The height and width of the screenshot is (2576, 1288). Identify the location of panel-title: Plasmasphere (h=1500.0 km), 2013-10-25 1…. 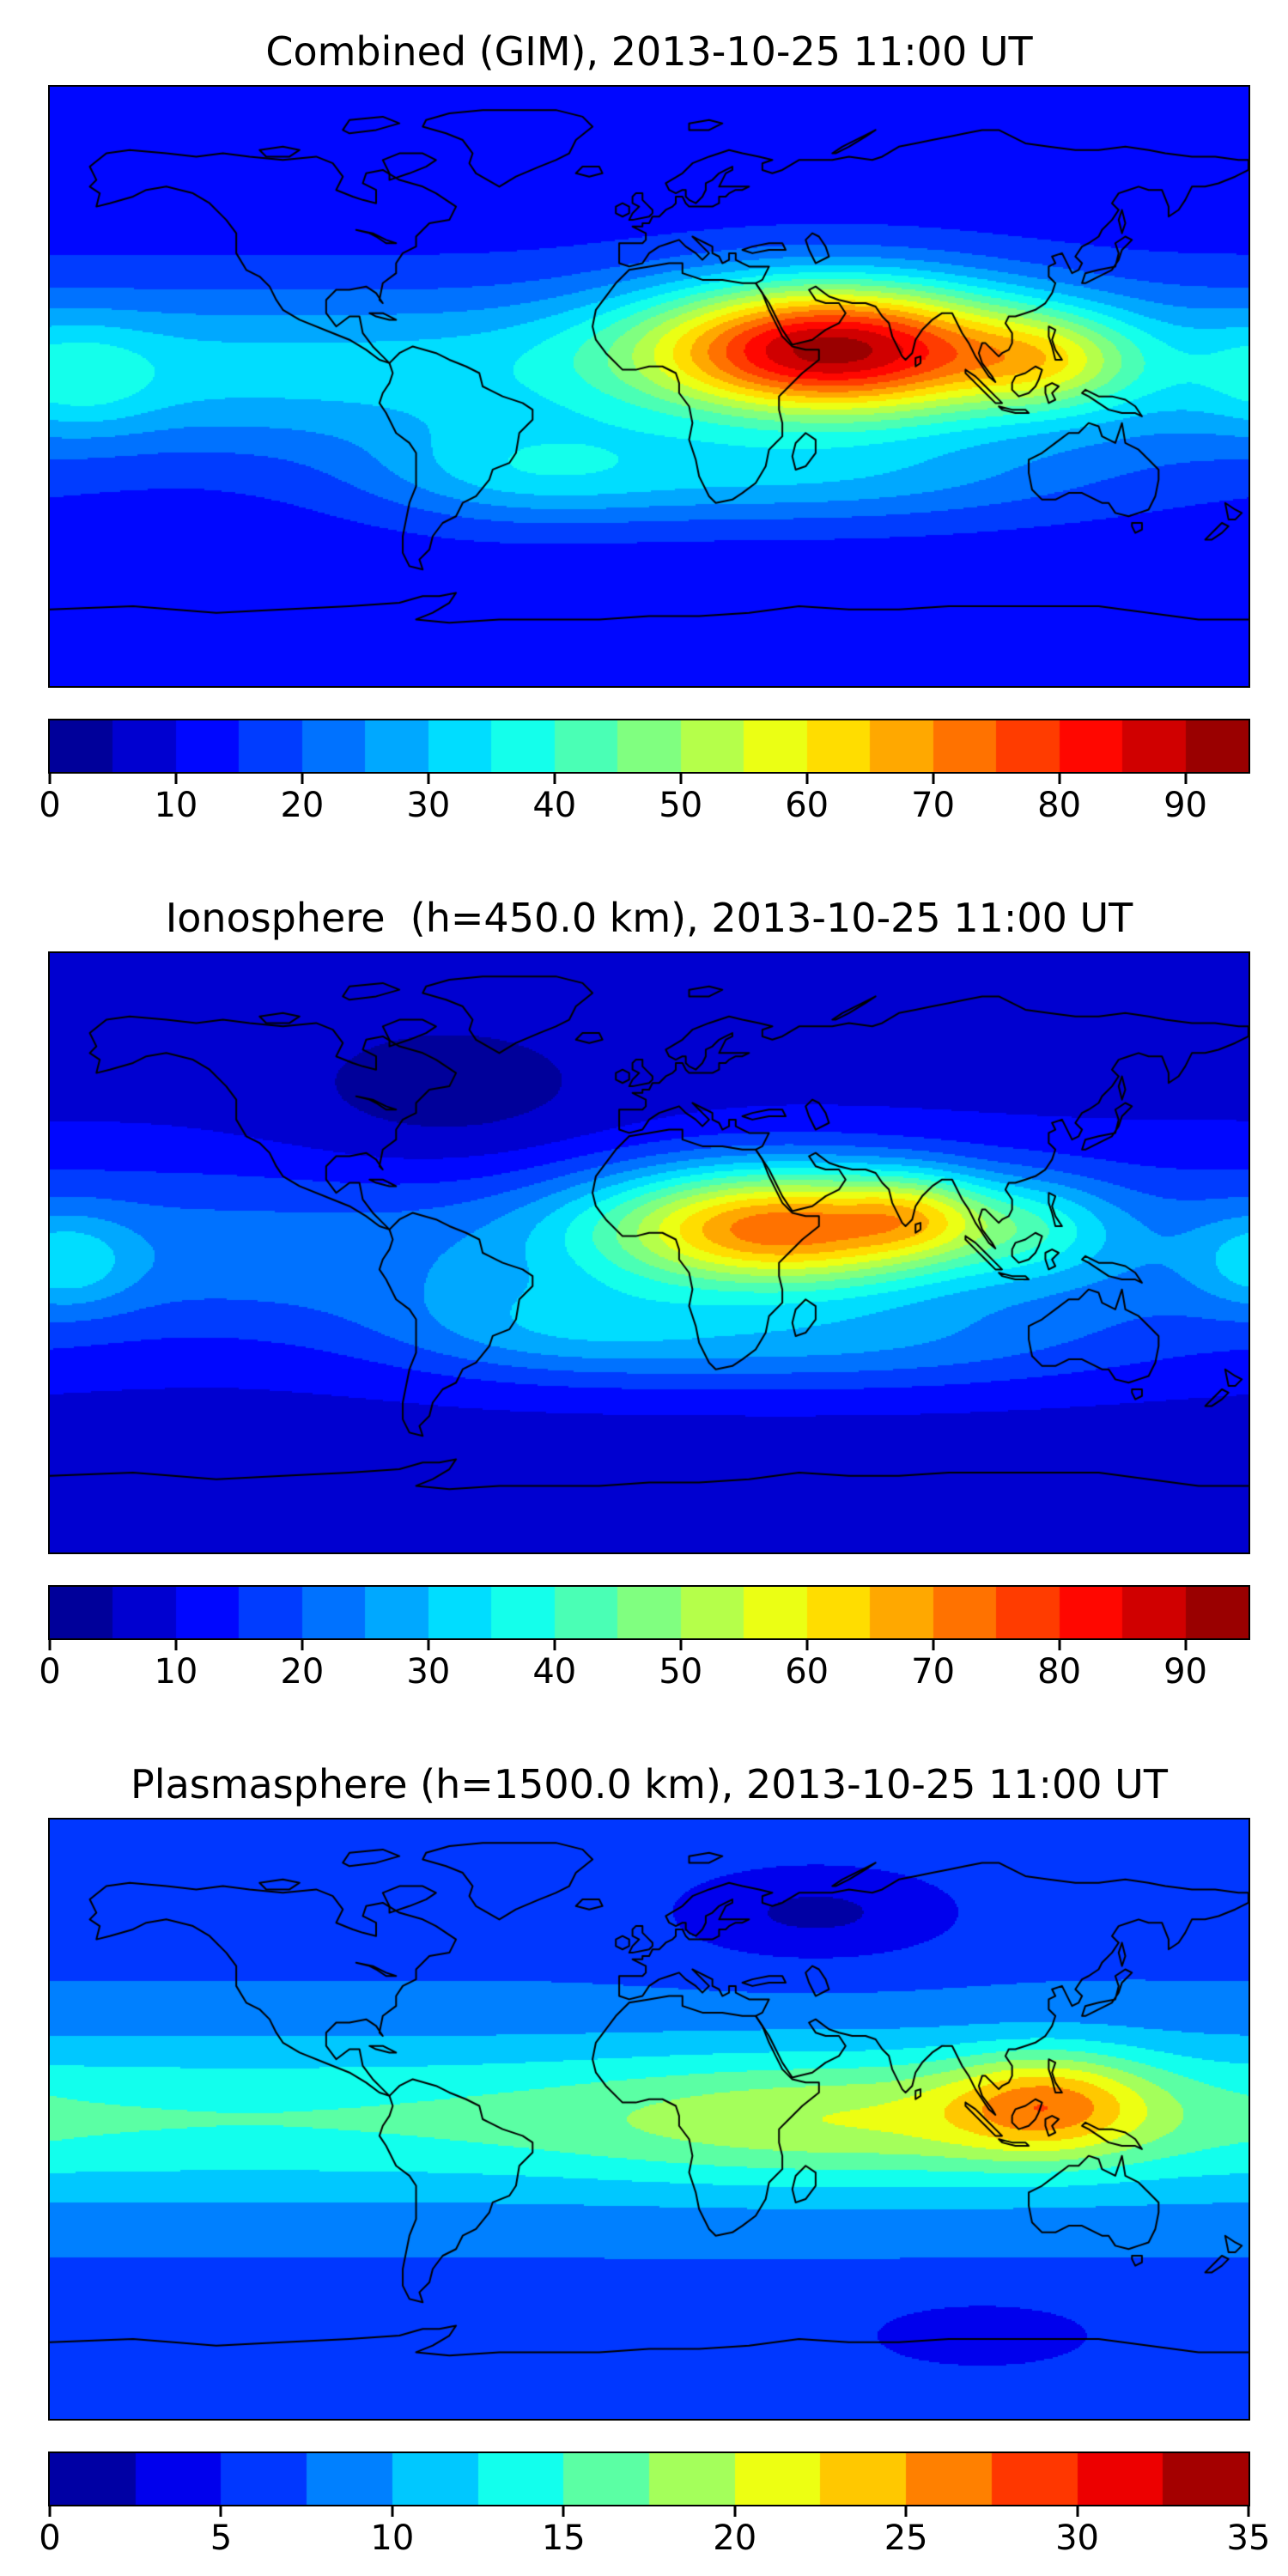
(649, 1784).